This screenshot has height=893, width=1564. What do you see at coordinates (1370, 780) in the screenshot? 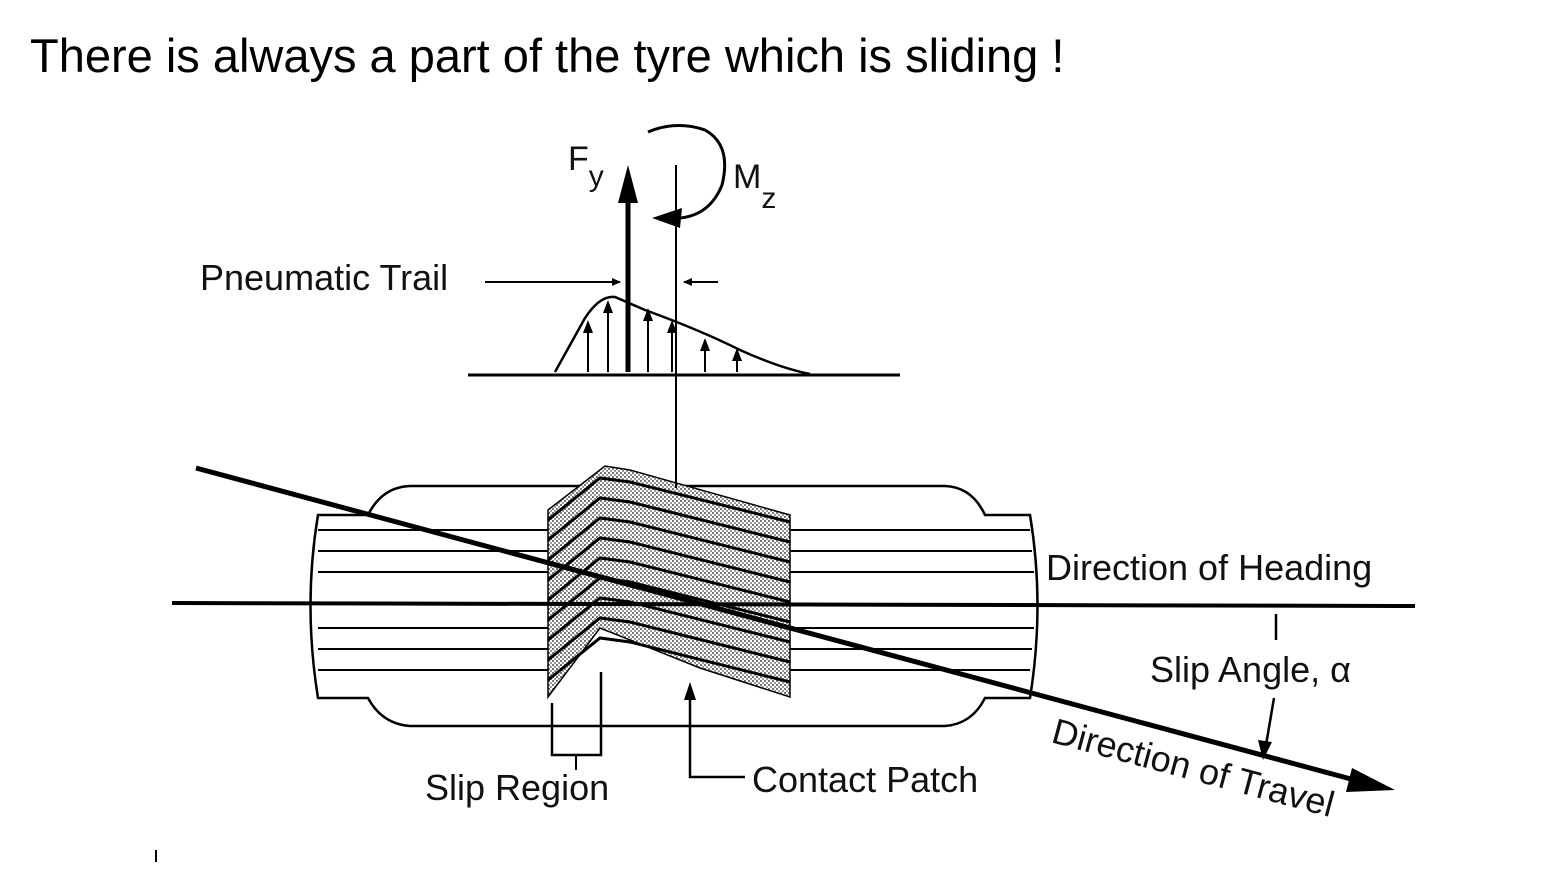
I see `travel-arrowhead` at bounding box center [1370, 780].